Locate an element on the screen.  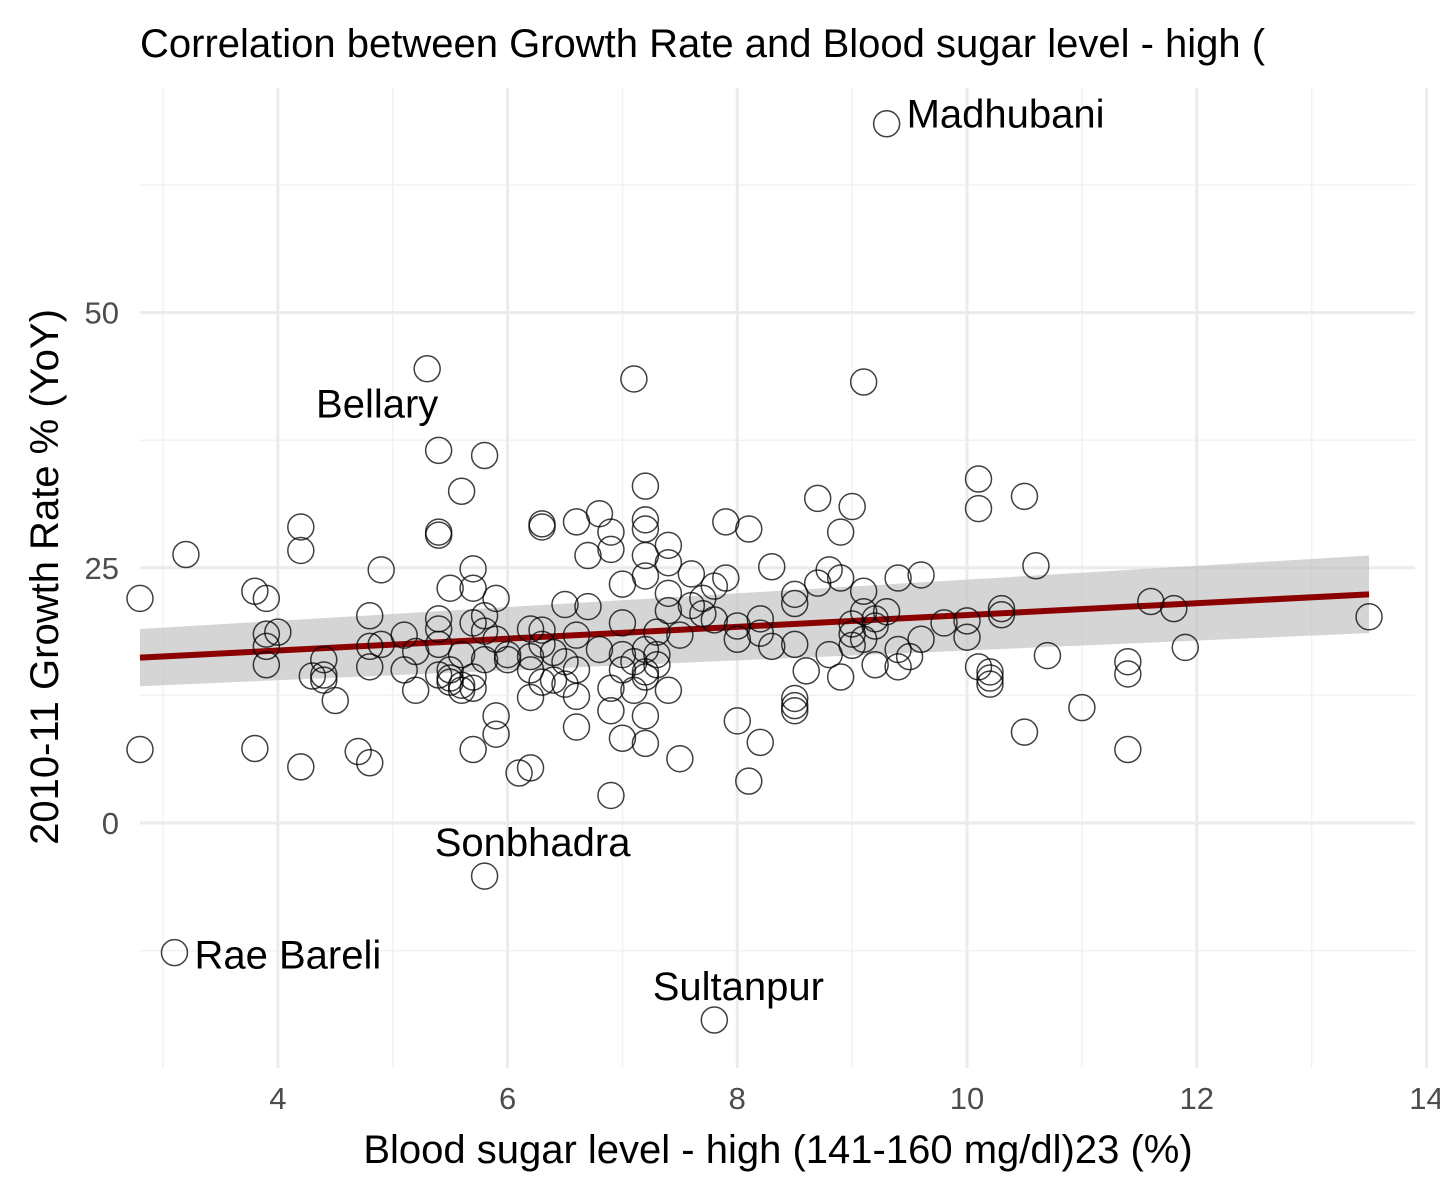
y-tick-label: 0 is located at coordinates (110, 823).